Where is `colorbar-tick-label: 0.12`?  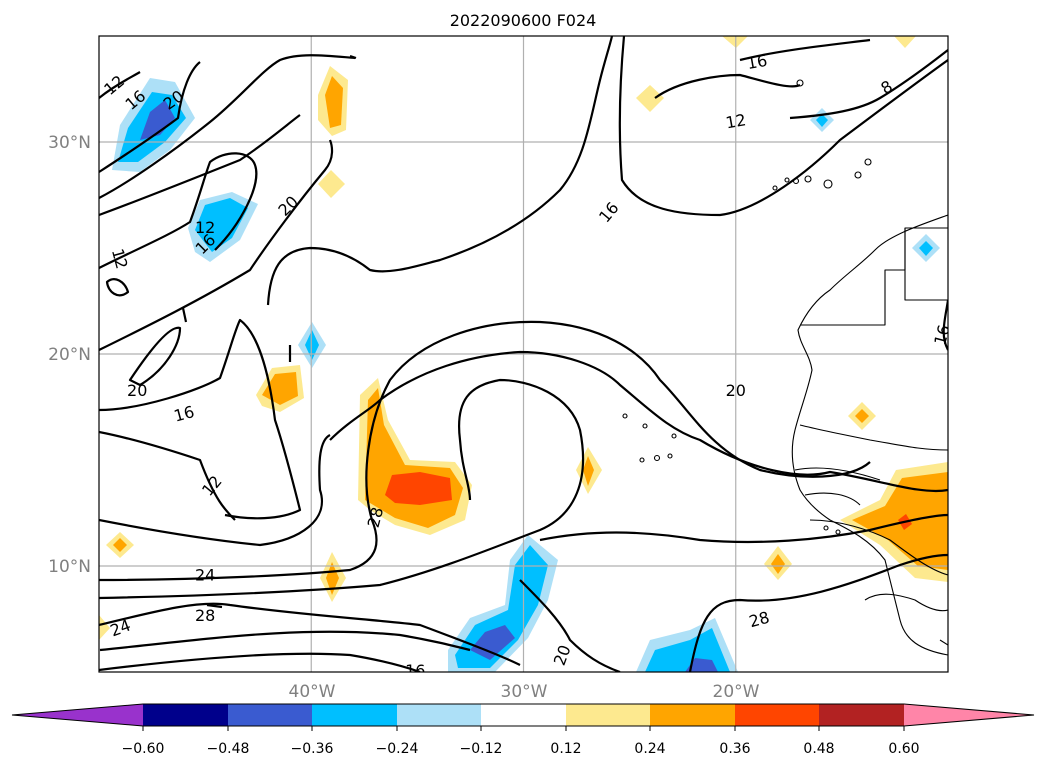 colorbar-tick-label: 0.12 is located at coordinates (565, 749).